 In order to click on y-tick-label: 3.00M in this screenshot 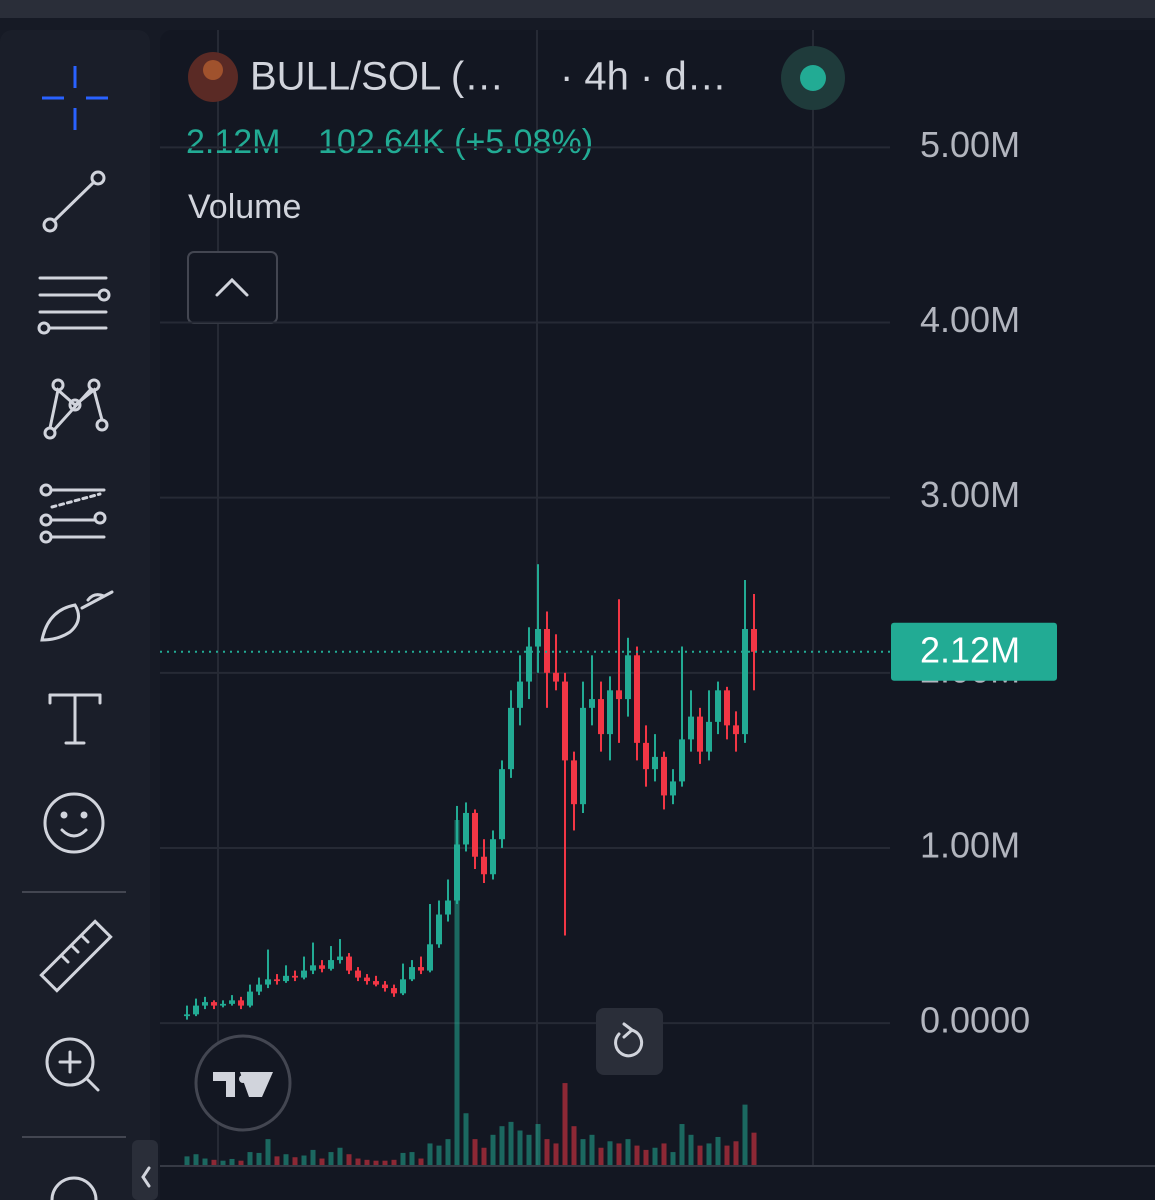, I will do `click(970, 494)`.